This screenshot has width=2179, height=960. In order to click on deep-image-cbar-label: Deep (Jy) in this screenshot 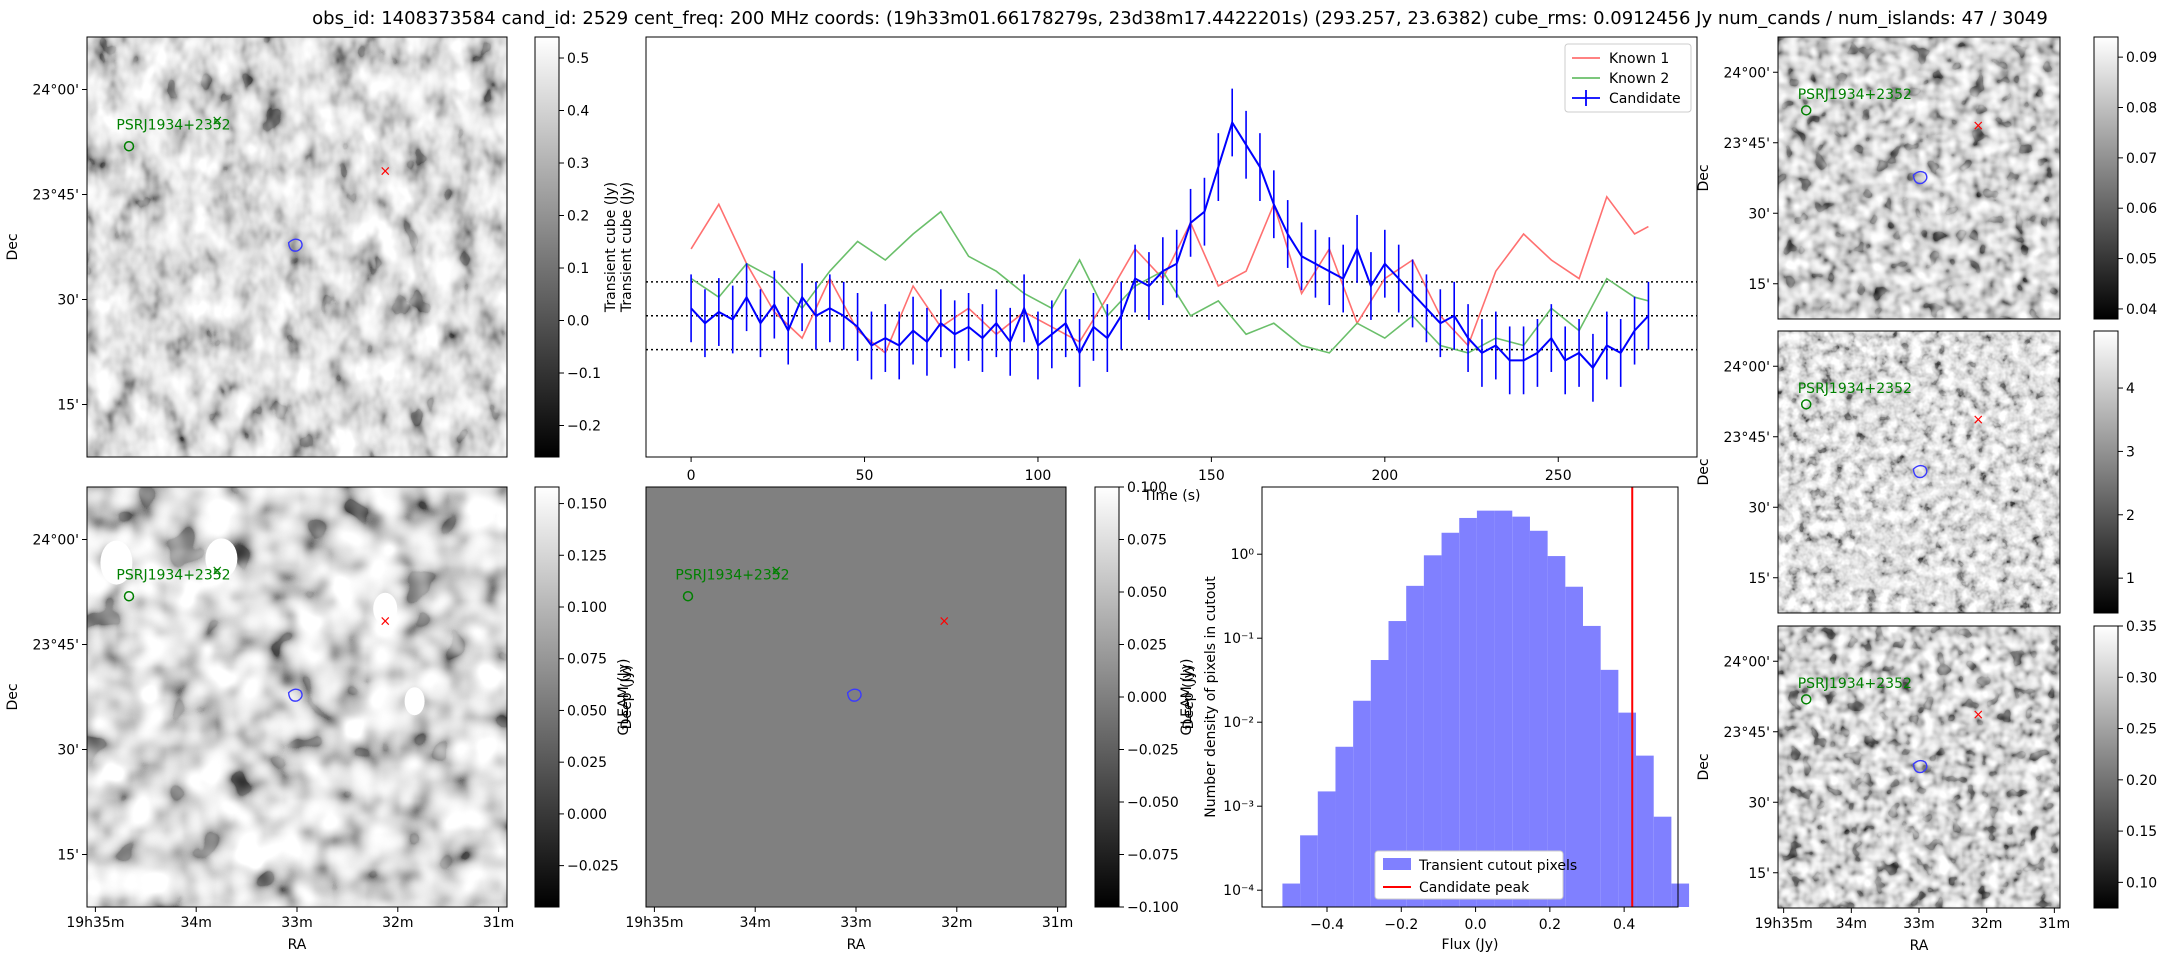, I will do `click(627, 697)`.